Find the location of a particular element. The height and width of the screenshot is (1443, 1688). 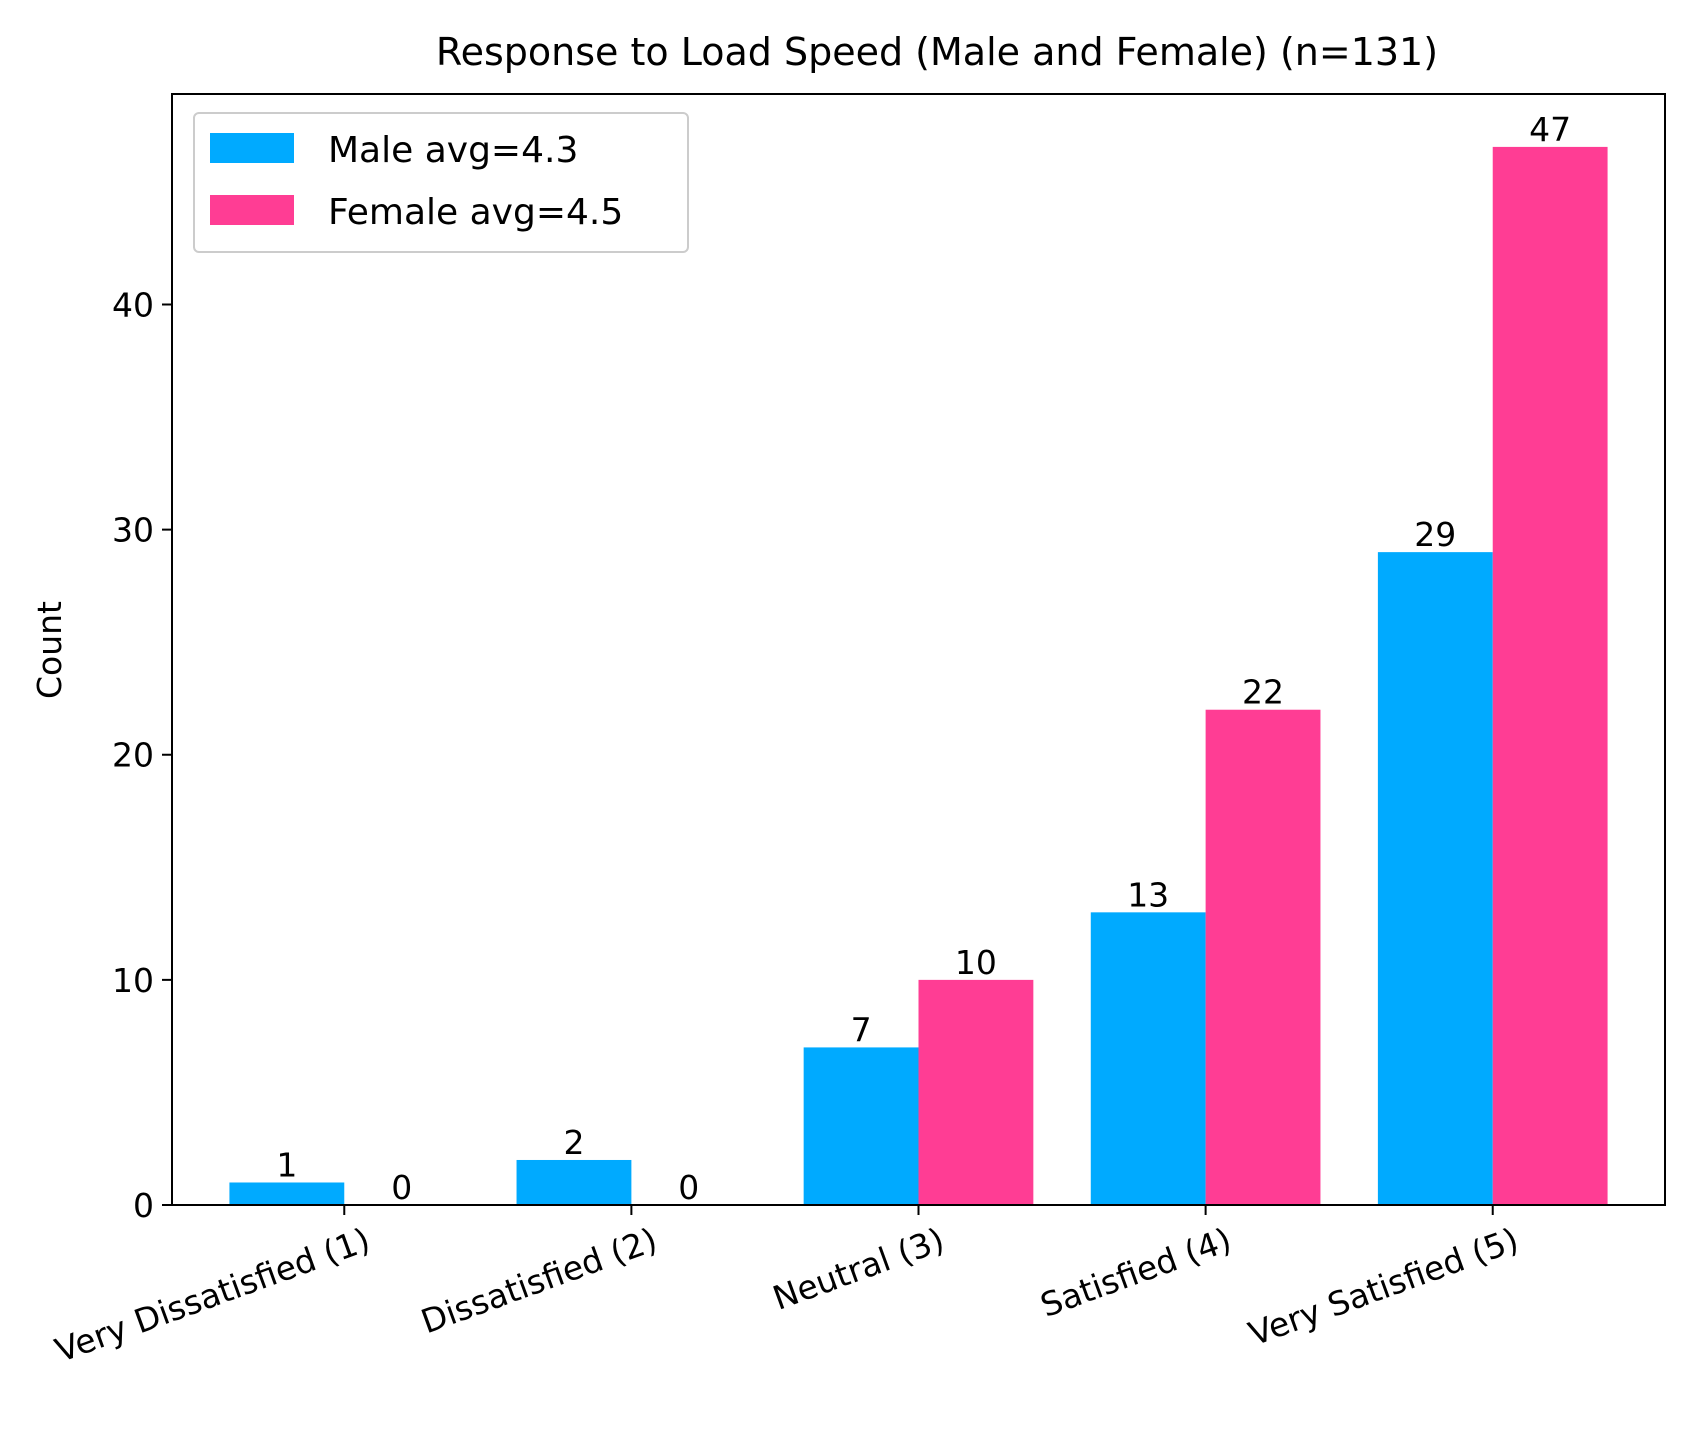

value-label-male-satisfied-4: 13 is located at coordinates (1148, 894).